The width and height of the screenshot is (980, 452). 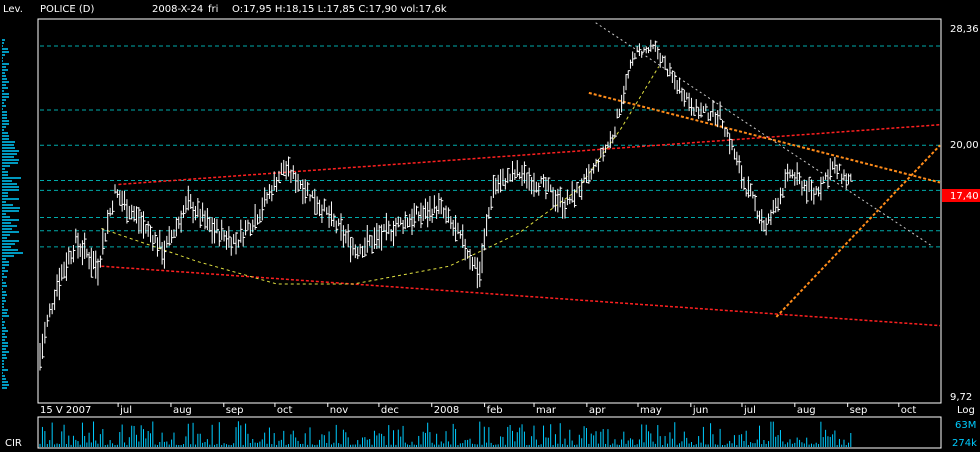 What do you see at coordinates (213, 9) in the screenshot?
I see `header-weekday: fri` at bounding box center [213, 9].